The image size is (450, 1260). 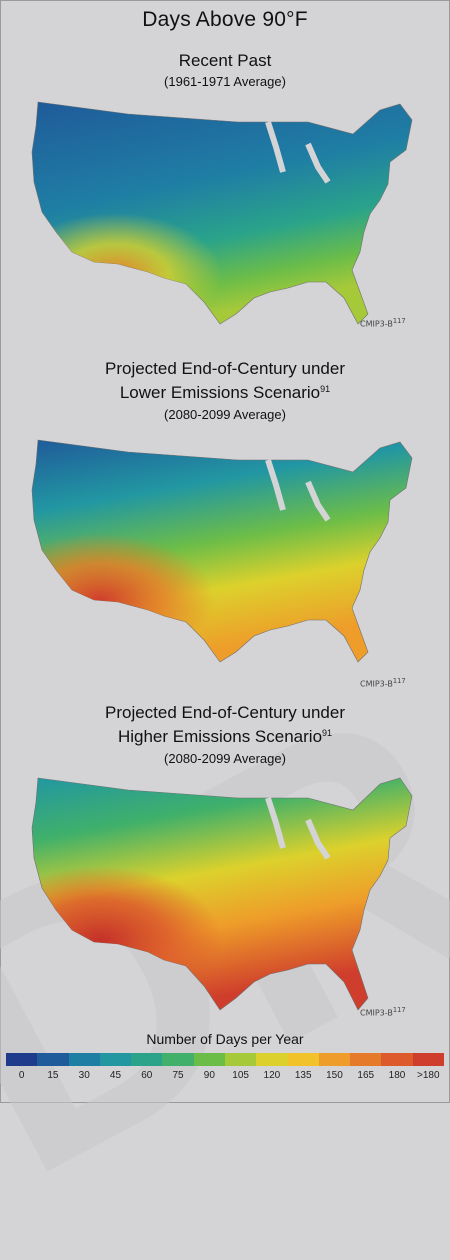 What do you see at coordinates (397, 1075) in the screenshot?
I see `legend-tick-label: 180` at bounding box center [397, 1075].